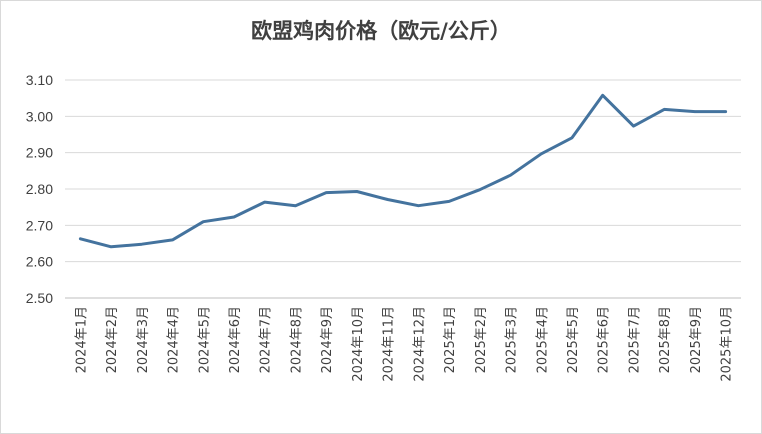 The height and width of the screenshot is (434, 762). Describe the element at coordinates (573, 339) in the screenshot. I see `x-tick-label: 2025年5月` at that location.